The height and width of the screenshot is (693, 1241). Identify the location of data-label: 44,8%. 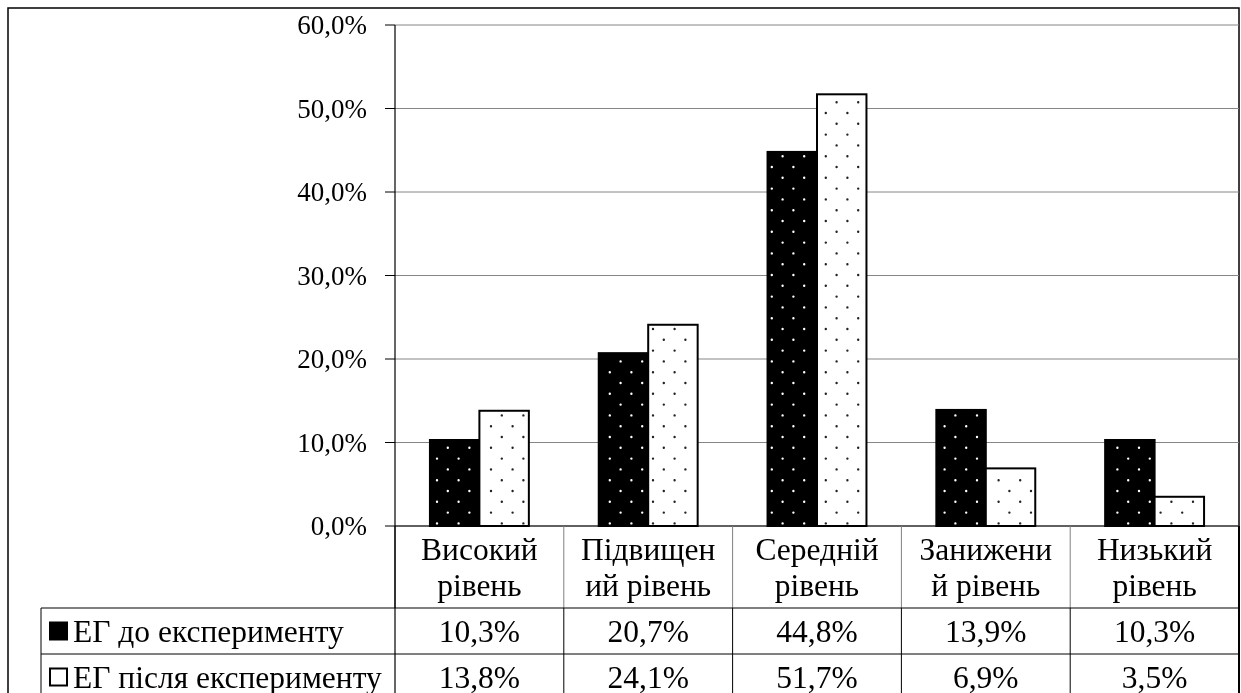
(817, 631).